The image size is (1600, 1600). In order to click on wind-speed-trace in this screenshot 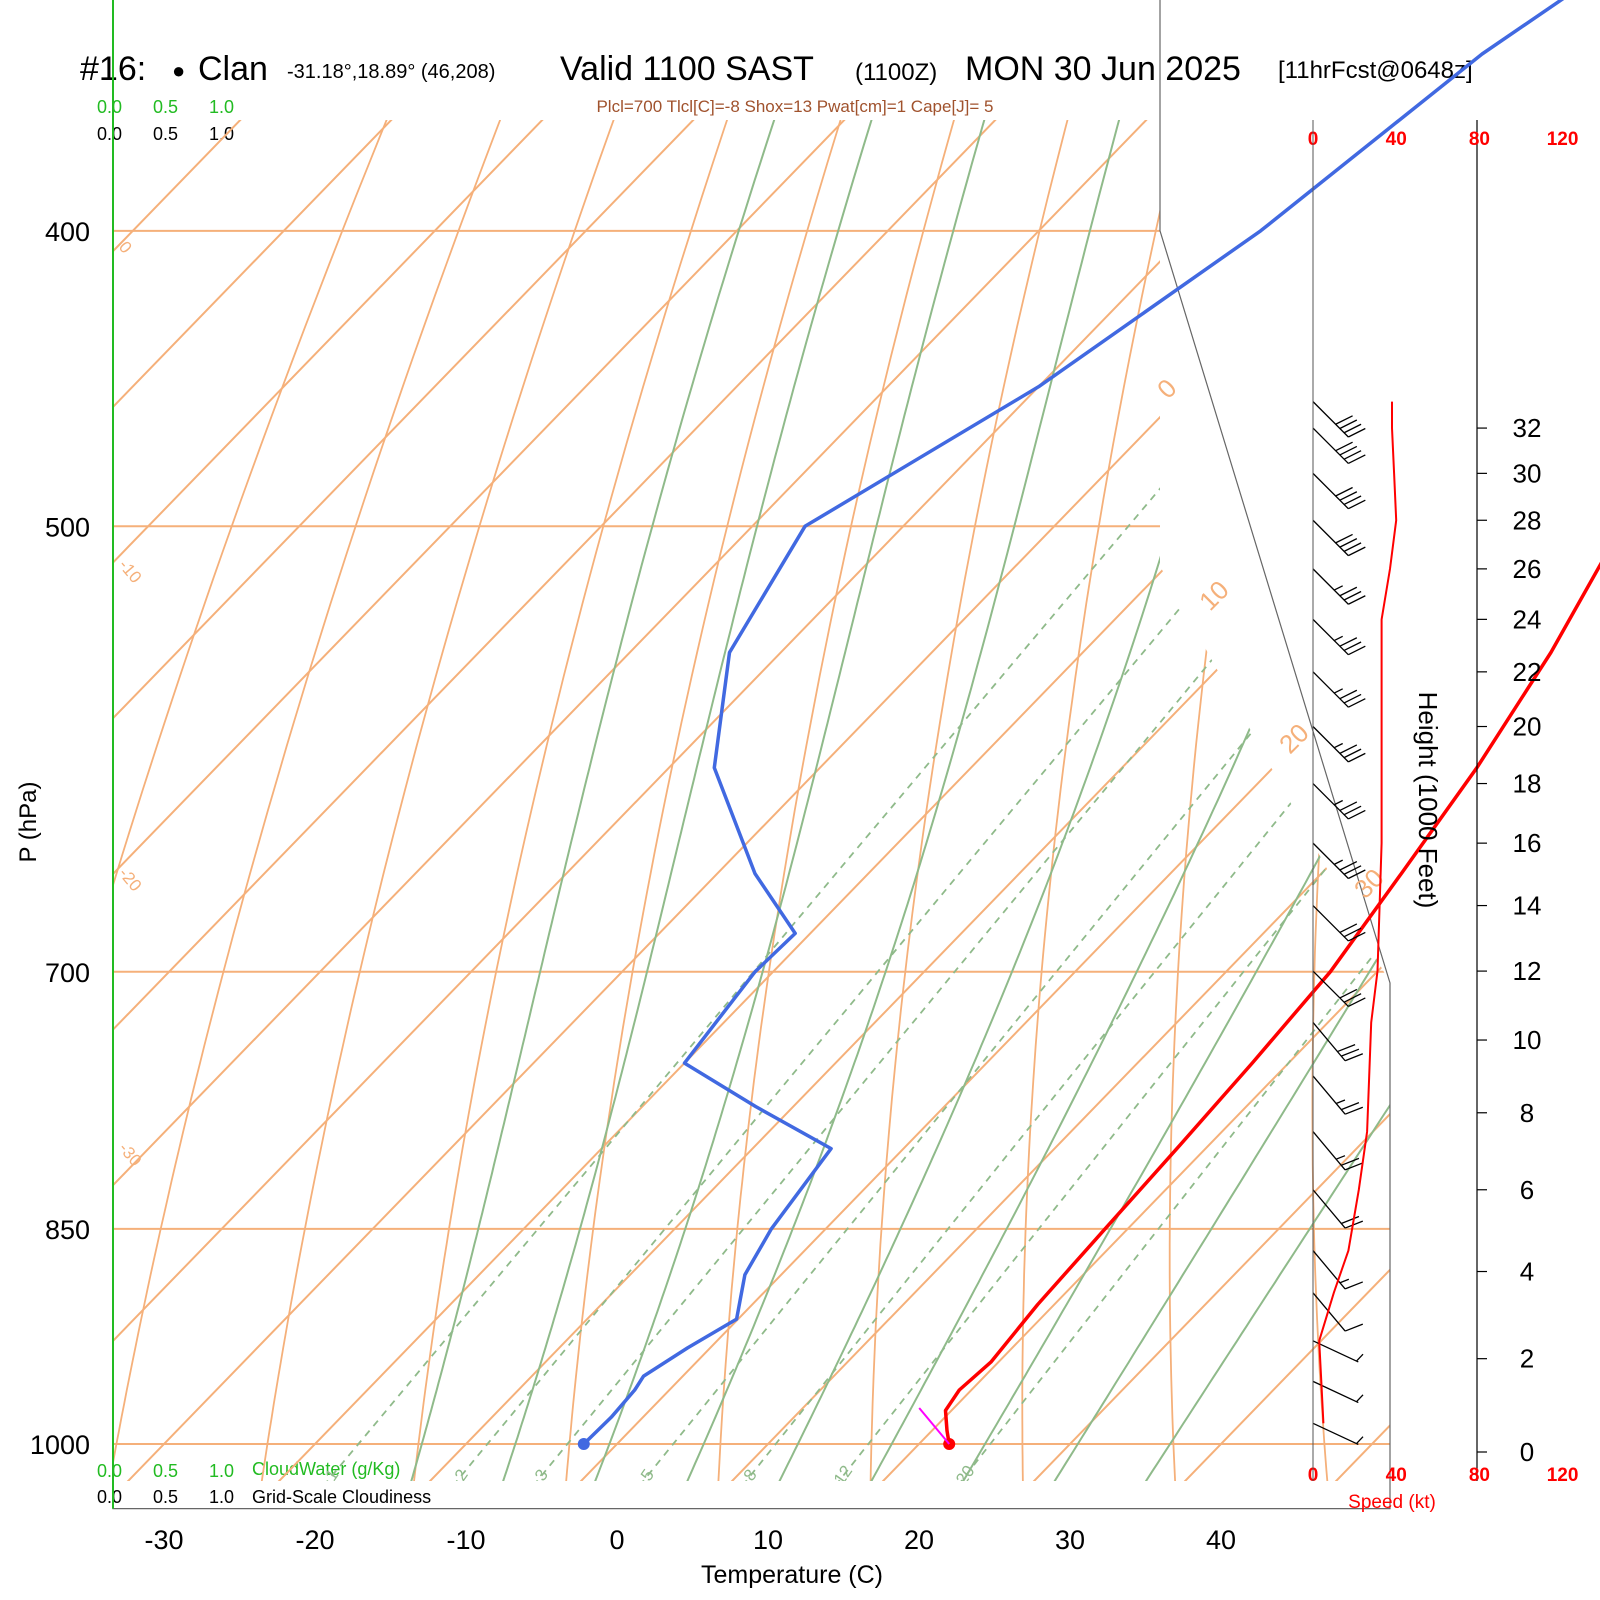, I will do `click(1358, 912)`.